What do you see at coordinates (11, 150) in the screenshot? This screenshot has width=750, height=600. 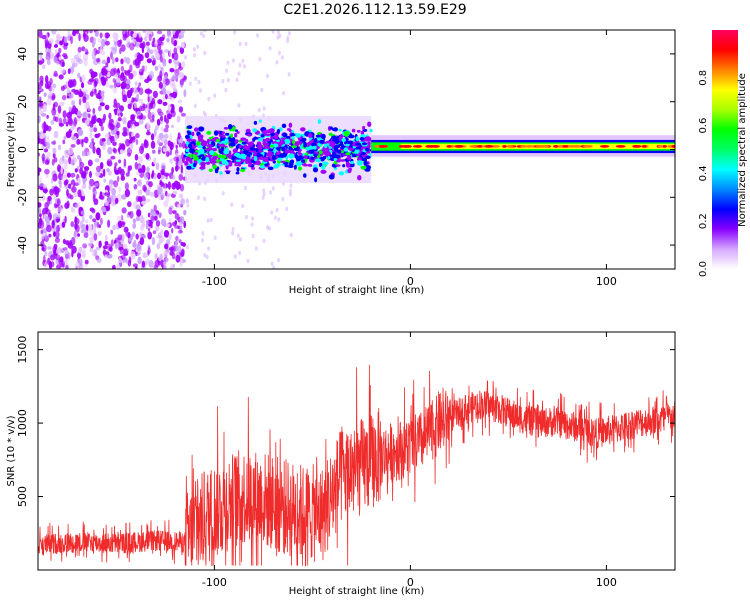 I see `y-axis-label: Frequency (Hz)` at bounding box center [11, 150].